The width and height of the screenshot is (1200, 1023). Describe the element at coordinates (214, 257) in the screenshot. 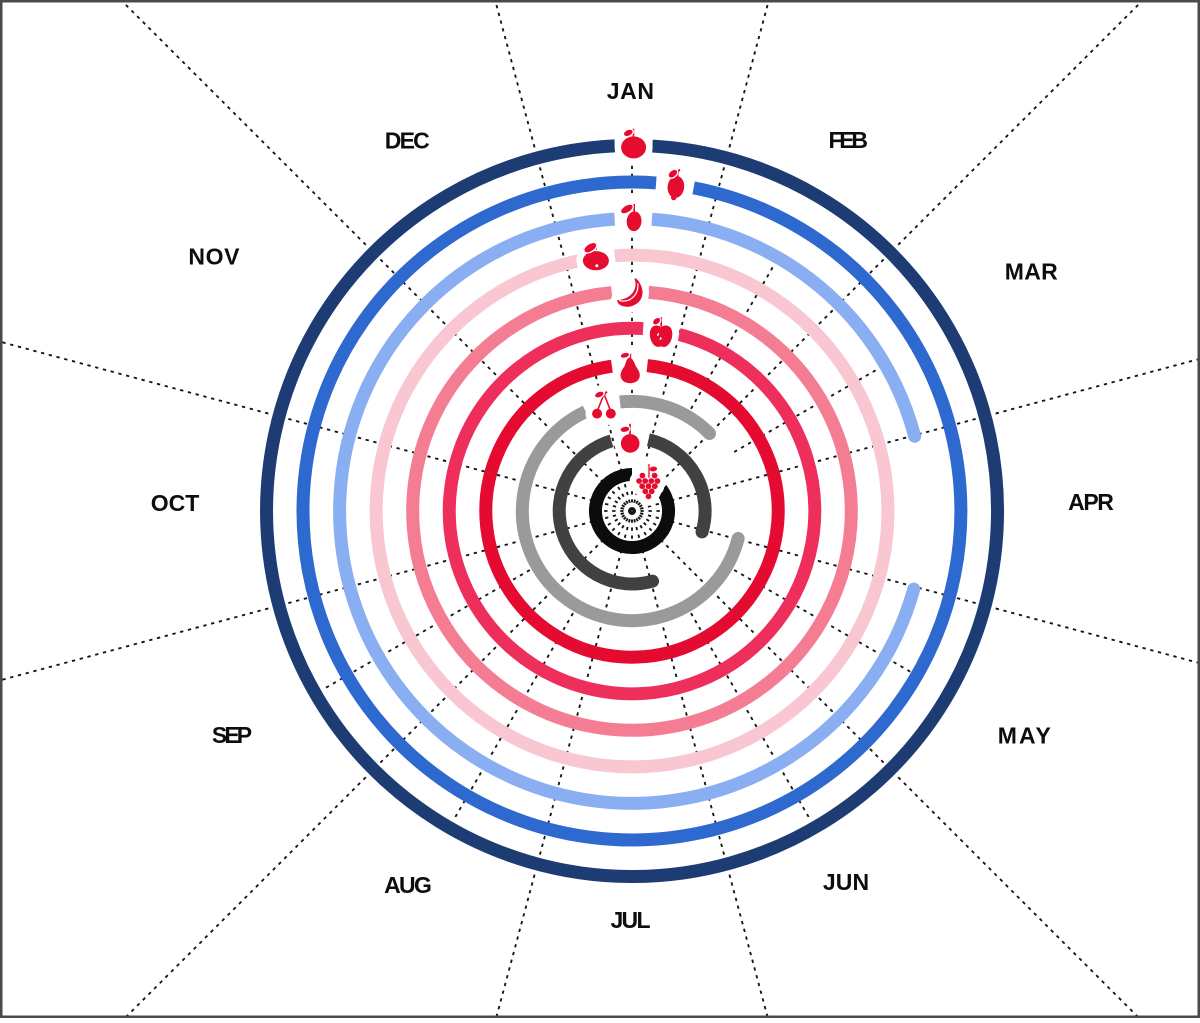

I see `svg-text: NOV` at that location.